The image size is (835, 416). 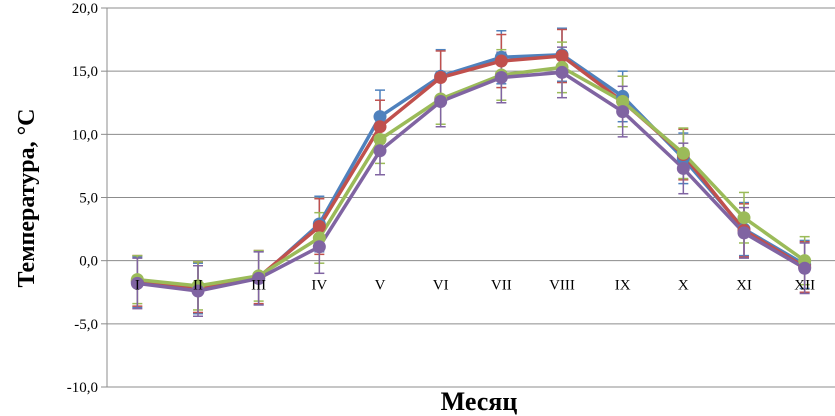 What do you see at coordinates (86, 325) in the screenshot?
I see `y-tick-label: -5,0` at bounding box center [86, 325].